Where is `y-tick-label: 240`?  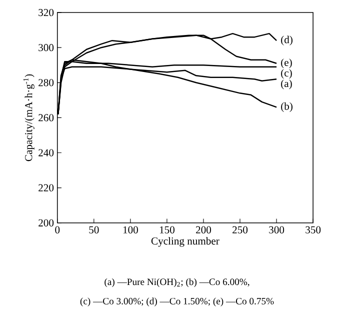 y-tick-label: 240 is located at coordinates (46, 152).